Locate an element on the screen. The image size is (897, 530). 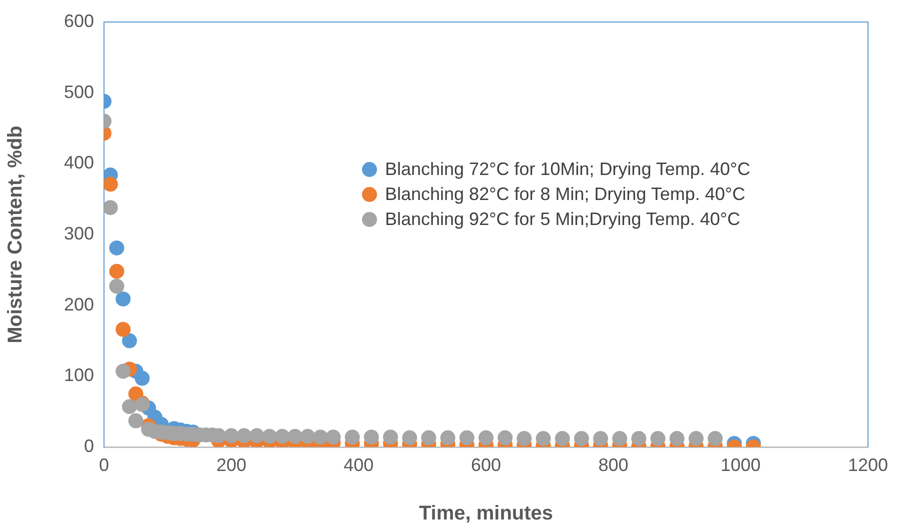
x-tick-label: 1200 is located at coordinates (868, 464).